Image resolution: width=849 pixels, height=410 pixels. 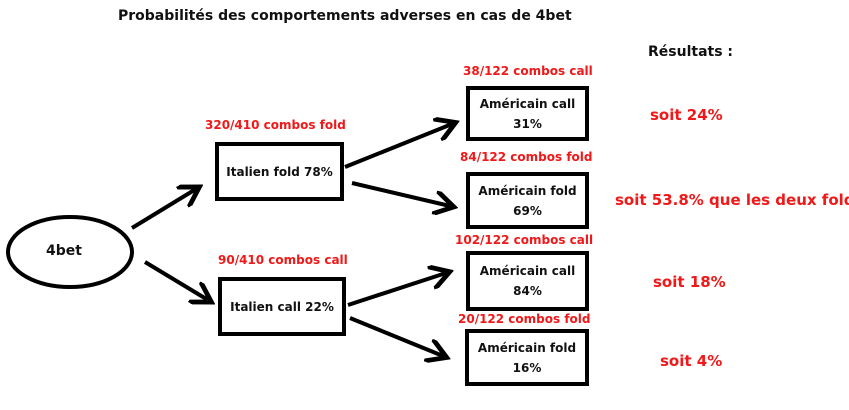 I want to click on americain-label-4: Américain fold, so click(x=527, y=347).